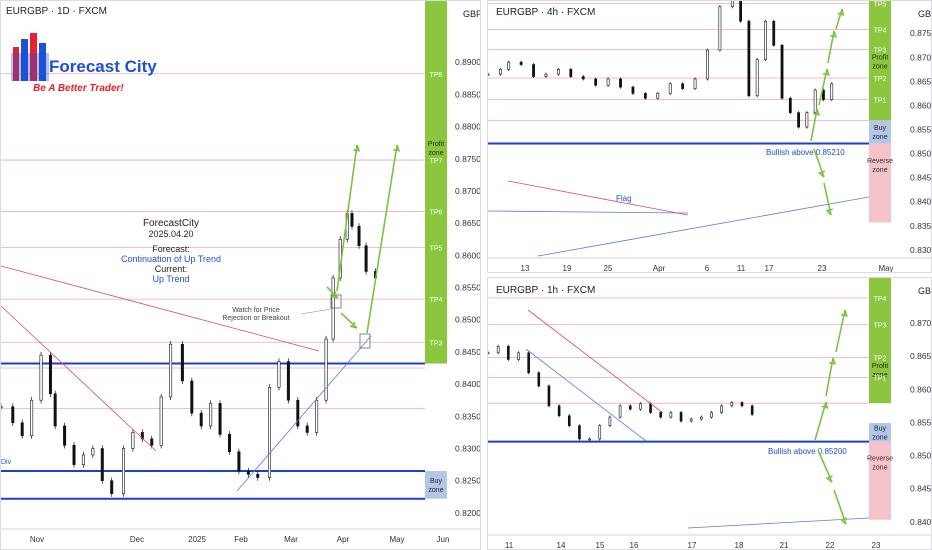  What do you see at coordinates (343, 539) in the screenshot?
I see `time-tick-label: Apr` at bounding box center [343, 539].